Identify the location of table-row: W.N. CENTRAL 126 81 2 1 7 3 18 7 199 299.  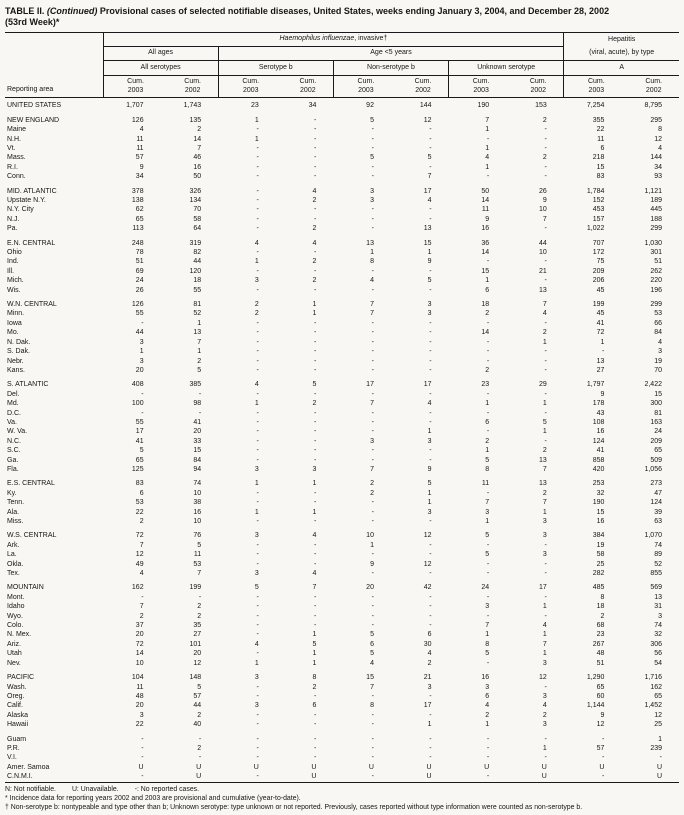
(342, 302).